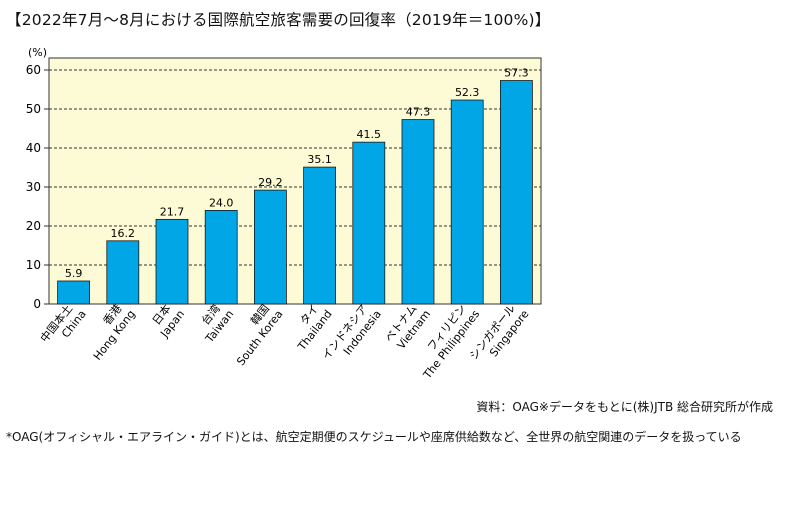 The image size is (795, 531). Describe the element at coordinates (33, 265) in the screenshot. I see `y-tick-label: 10` at that location.